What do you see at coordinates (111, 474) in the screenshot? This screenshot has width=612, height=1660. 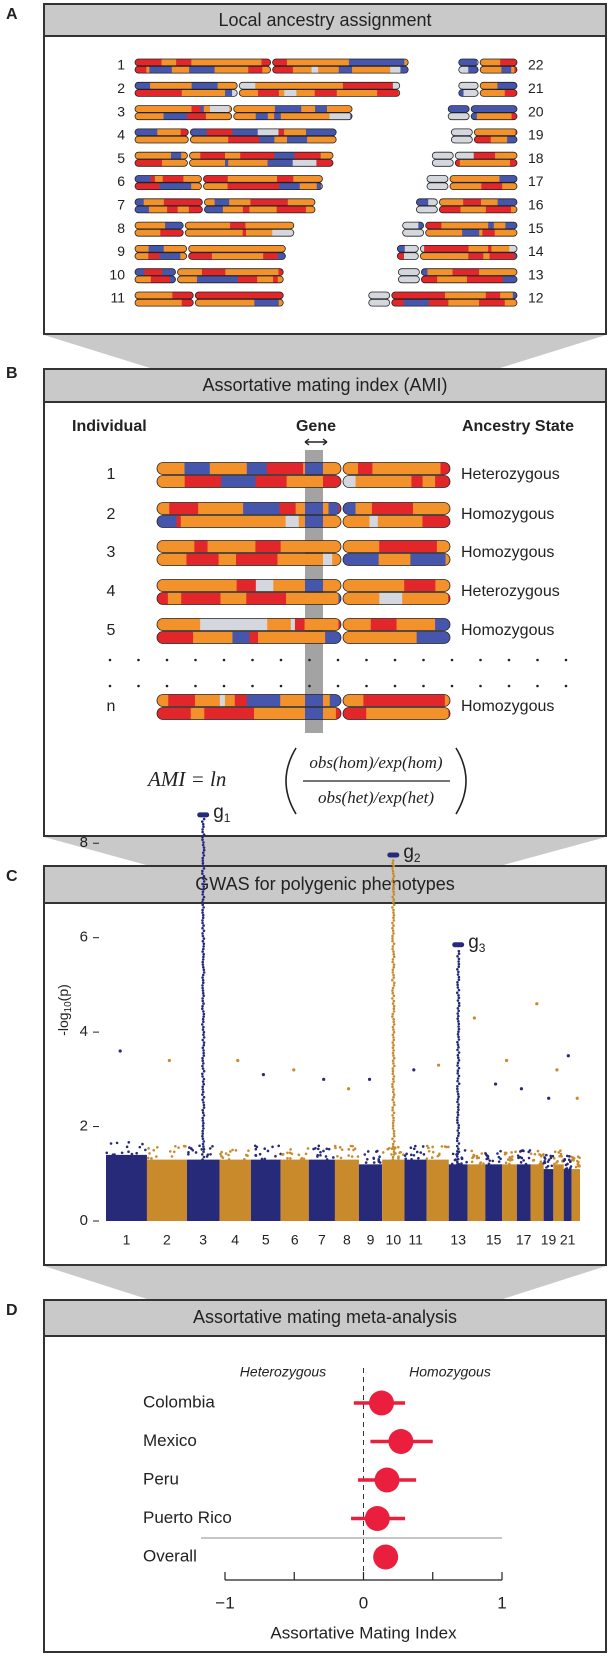 I see `individual-label: 1` at bounding box center [111, 474].